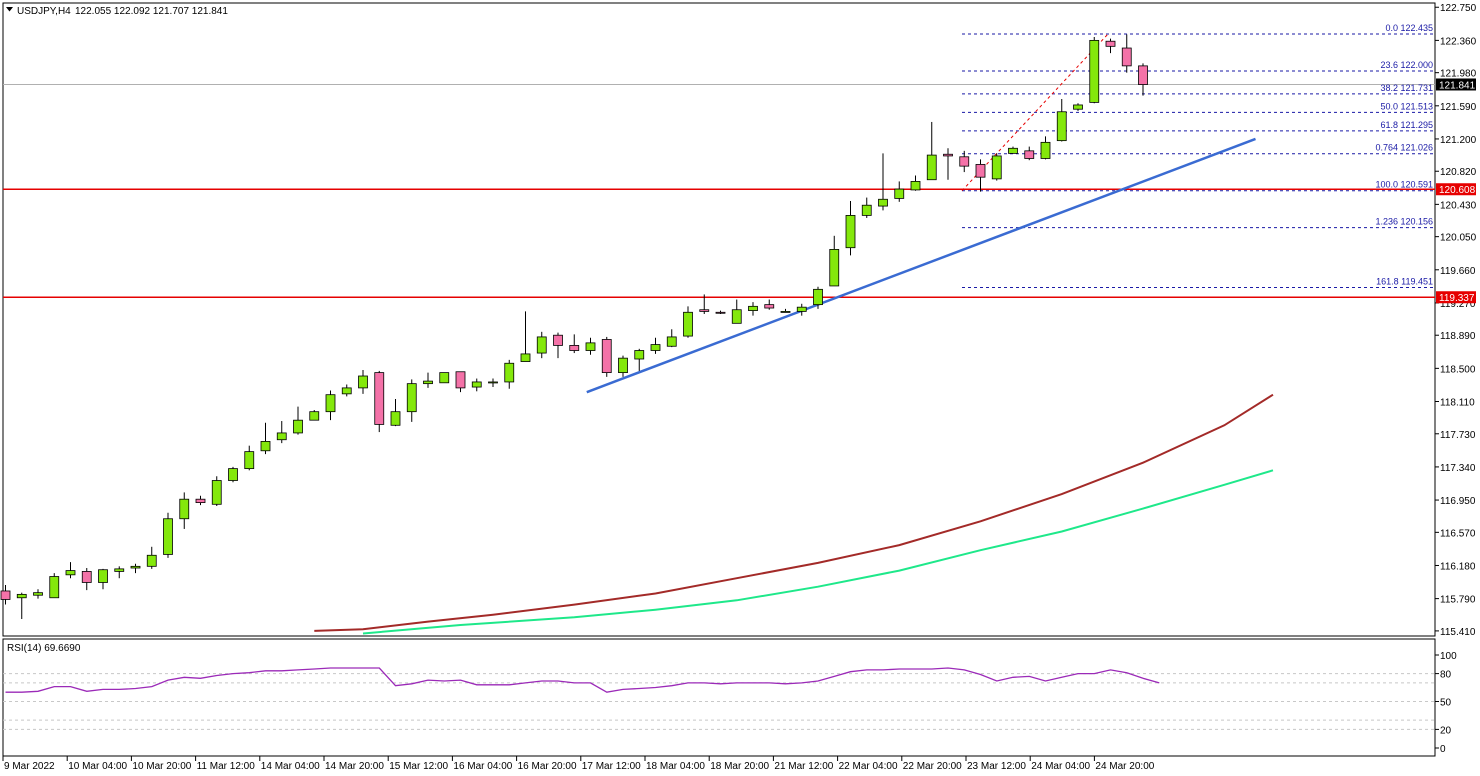  What do you see at coordinates (1458, 336) in the screenshot?
I see `price-tick-label: 118.890` at bounding box center [1458, 336].